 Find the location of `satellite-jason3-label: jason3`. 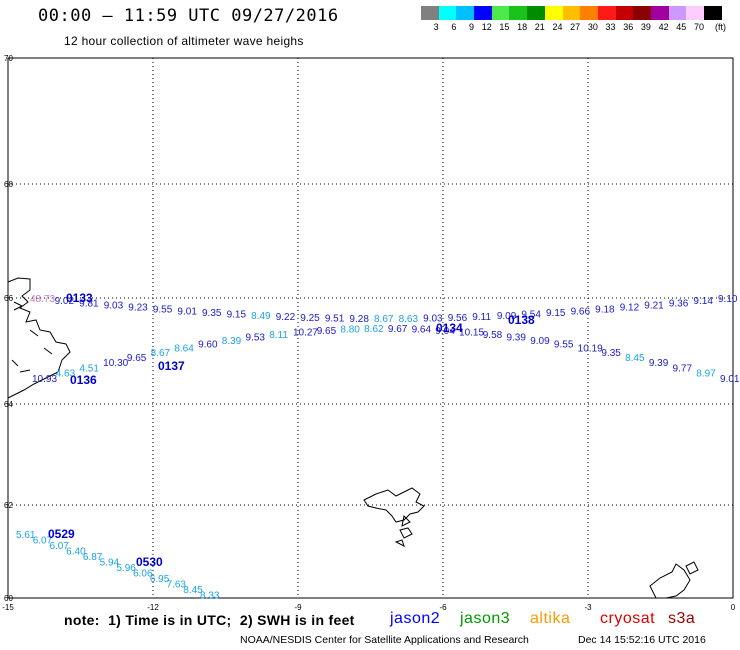

satellite-jason3-label: jason3 is located at coordinates (485, 618).